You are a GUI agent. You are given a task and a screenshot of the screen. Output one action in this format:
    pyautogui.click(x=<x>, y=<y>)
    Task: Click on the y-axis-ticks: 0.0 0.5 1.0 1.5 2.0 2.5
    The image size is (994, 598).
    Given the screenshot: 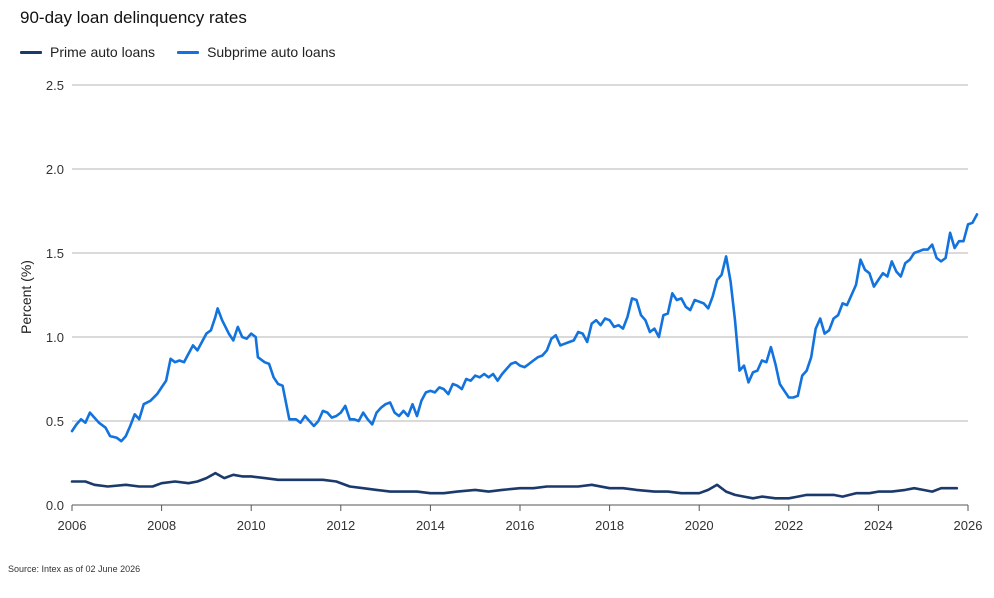 What is the action you would take?
    pyautogui.click(x=55, y=295)
    